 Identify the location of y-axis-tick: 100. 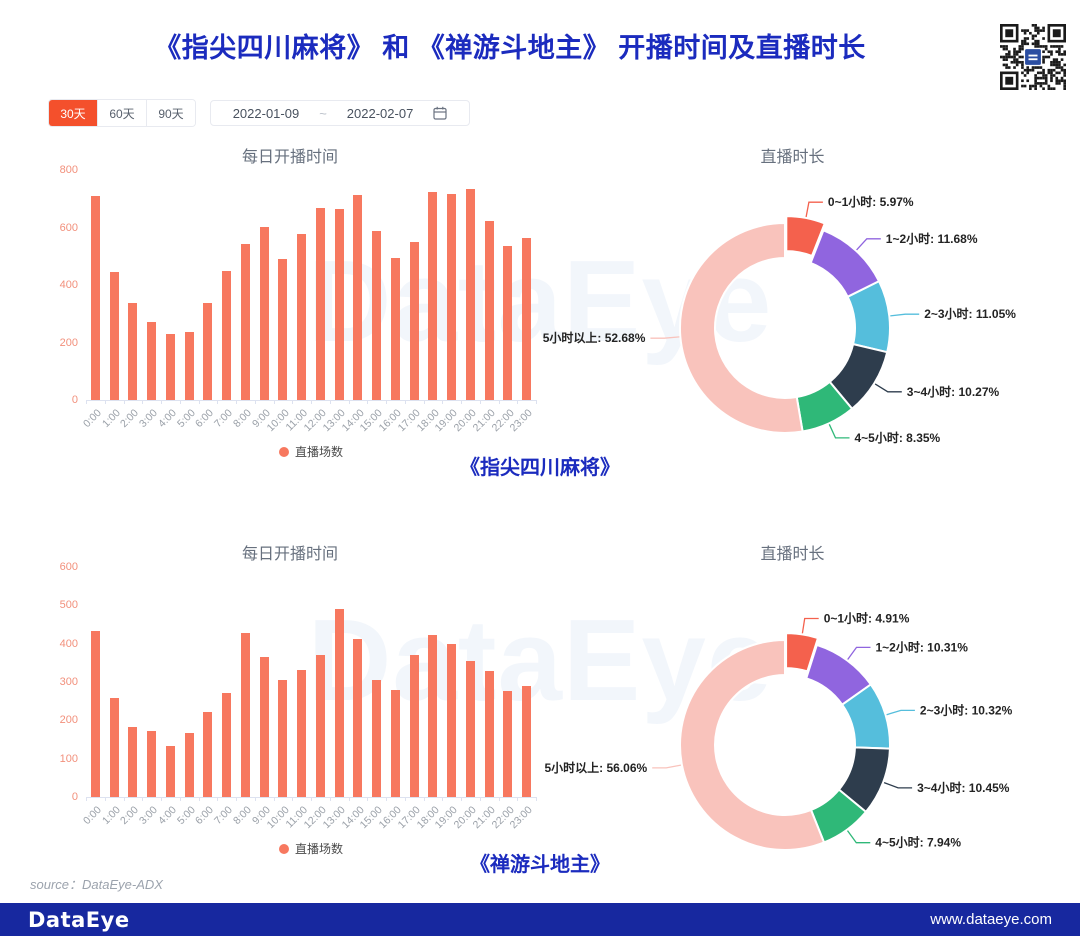
(68, 758).